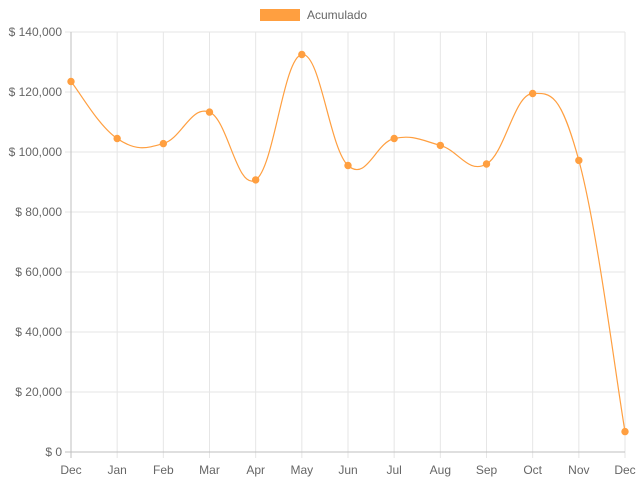 Image resolution: width=640 pixels, height=480 pixels. What do you see at coordinates (301, 470) in the screenshot?
I see `x-tick-label: May` at bounding box center [301, 470].